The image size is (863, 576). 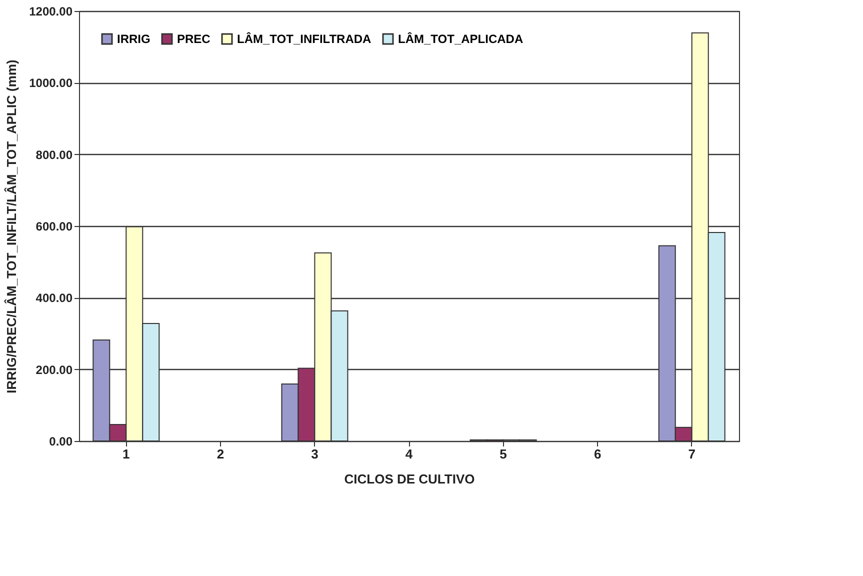 What do you see at coordinates (133, 39) in the screenshot?
I see `legend-label: IRRIG` at bounding box center [133, 39].